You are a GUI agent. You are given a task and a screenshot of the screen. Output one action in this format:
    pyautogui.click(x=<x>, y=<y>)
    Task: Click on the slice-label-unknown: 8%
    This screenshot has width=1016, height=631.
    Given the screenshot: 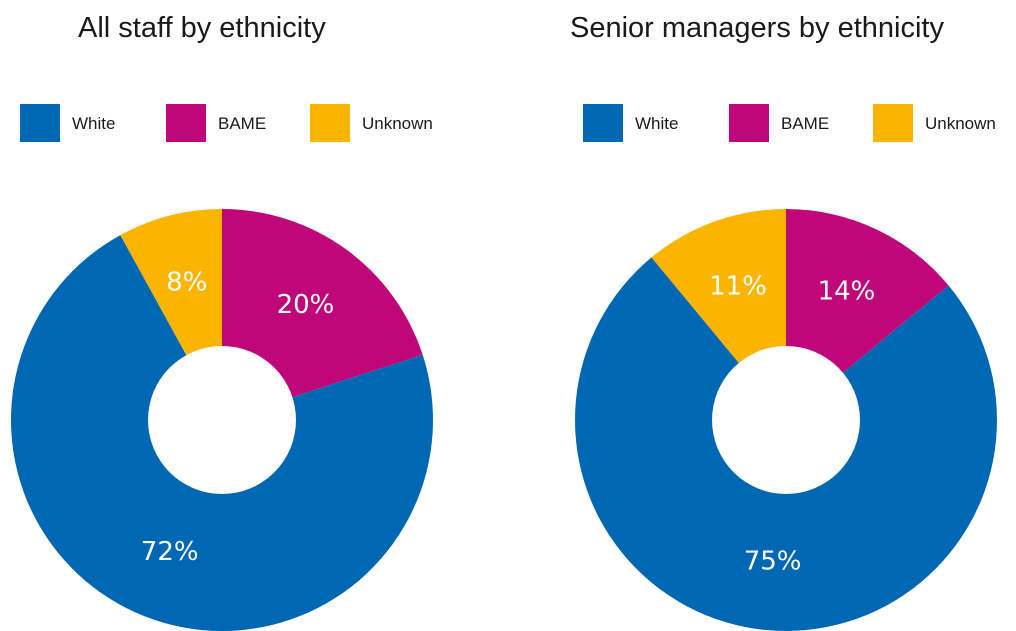 What is the action you would take?
    pyautogui.click(x=186, y=283)
    